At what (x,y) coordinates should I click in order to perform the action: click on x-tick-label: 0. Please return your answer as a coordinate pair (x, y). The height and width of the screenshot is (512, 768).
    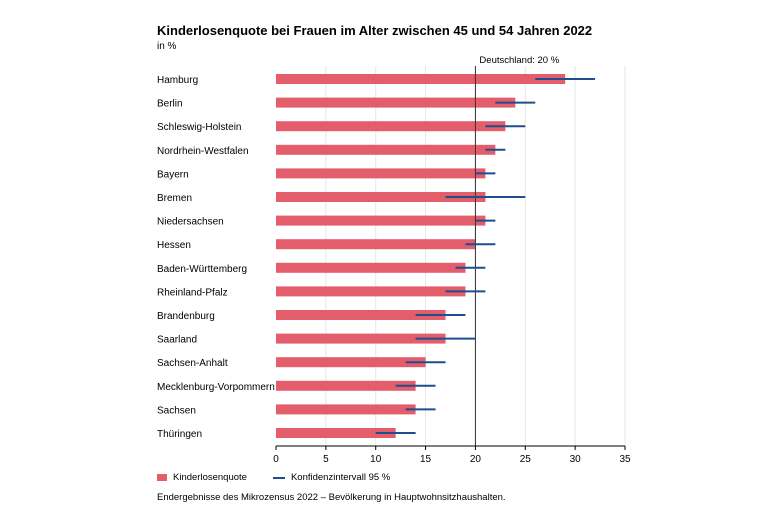
    Looking at the image, I should click on (276, 459).